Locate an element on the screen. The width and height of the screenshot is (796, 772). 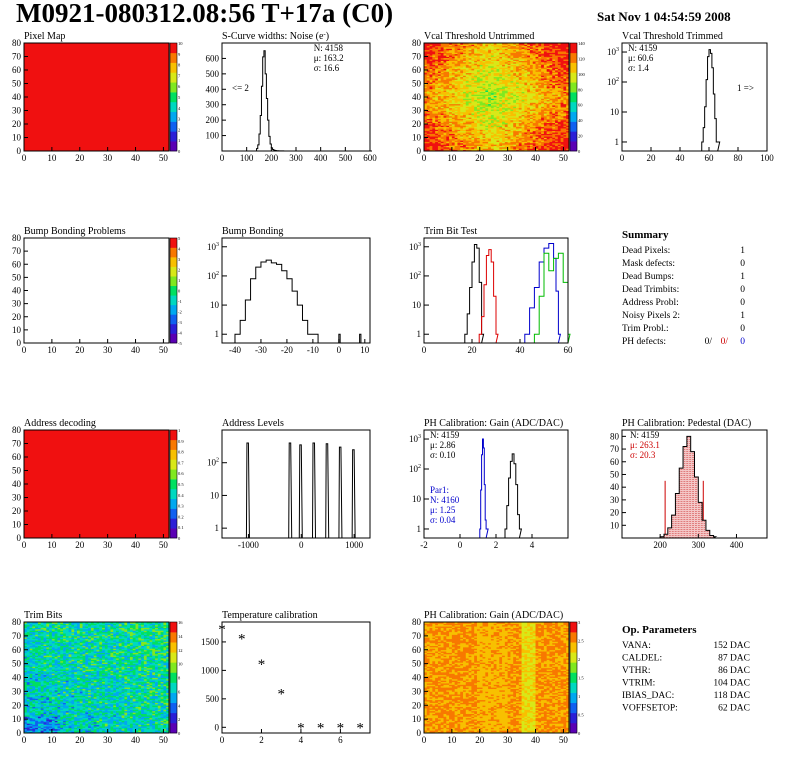
annotation: 1 => is located at coordinates (745, 88).